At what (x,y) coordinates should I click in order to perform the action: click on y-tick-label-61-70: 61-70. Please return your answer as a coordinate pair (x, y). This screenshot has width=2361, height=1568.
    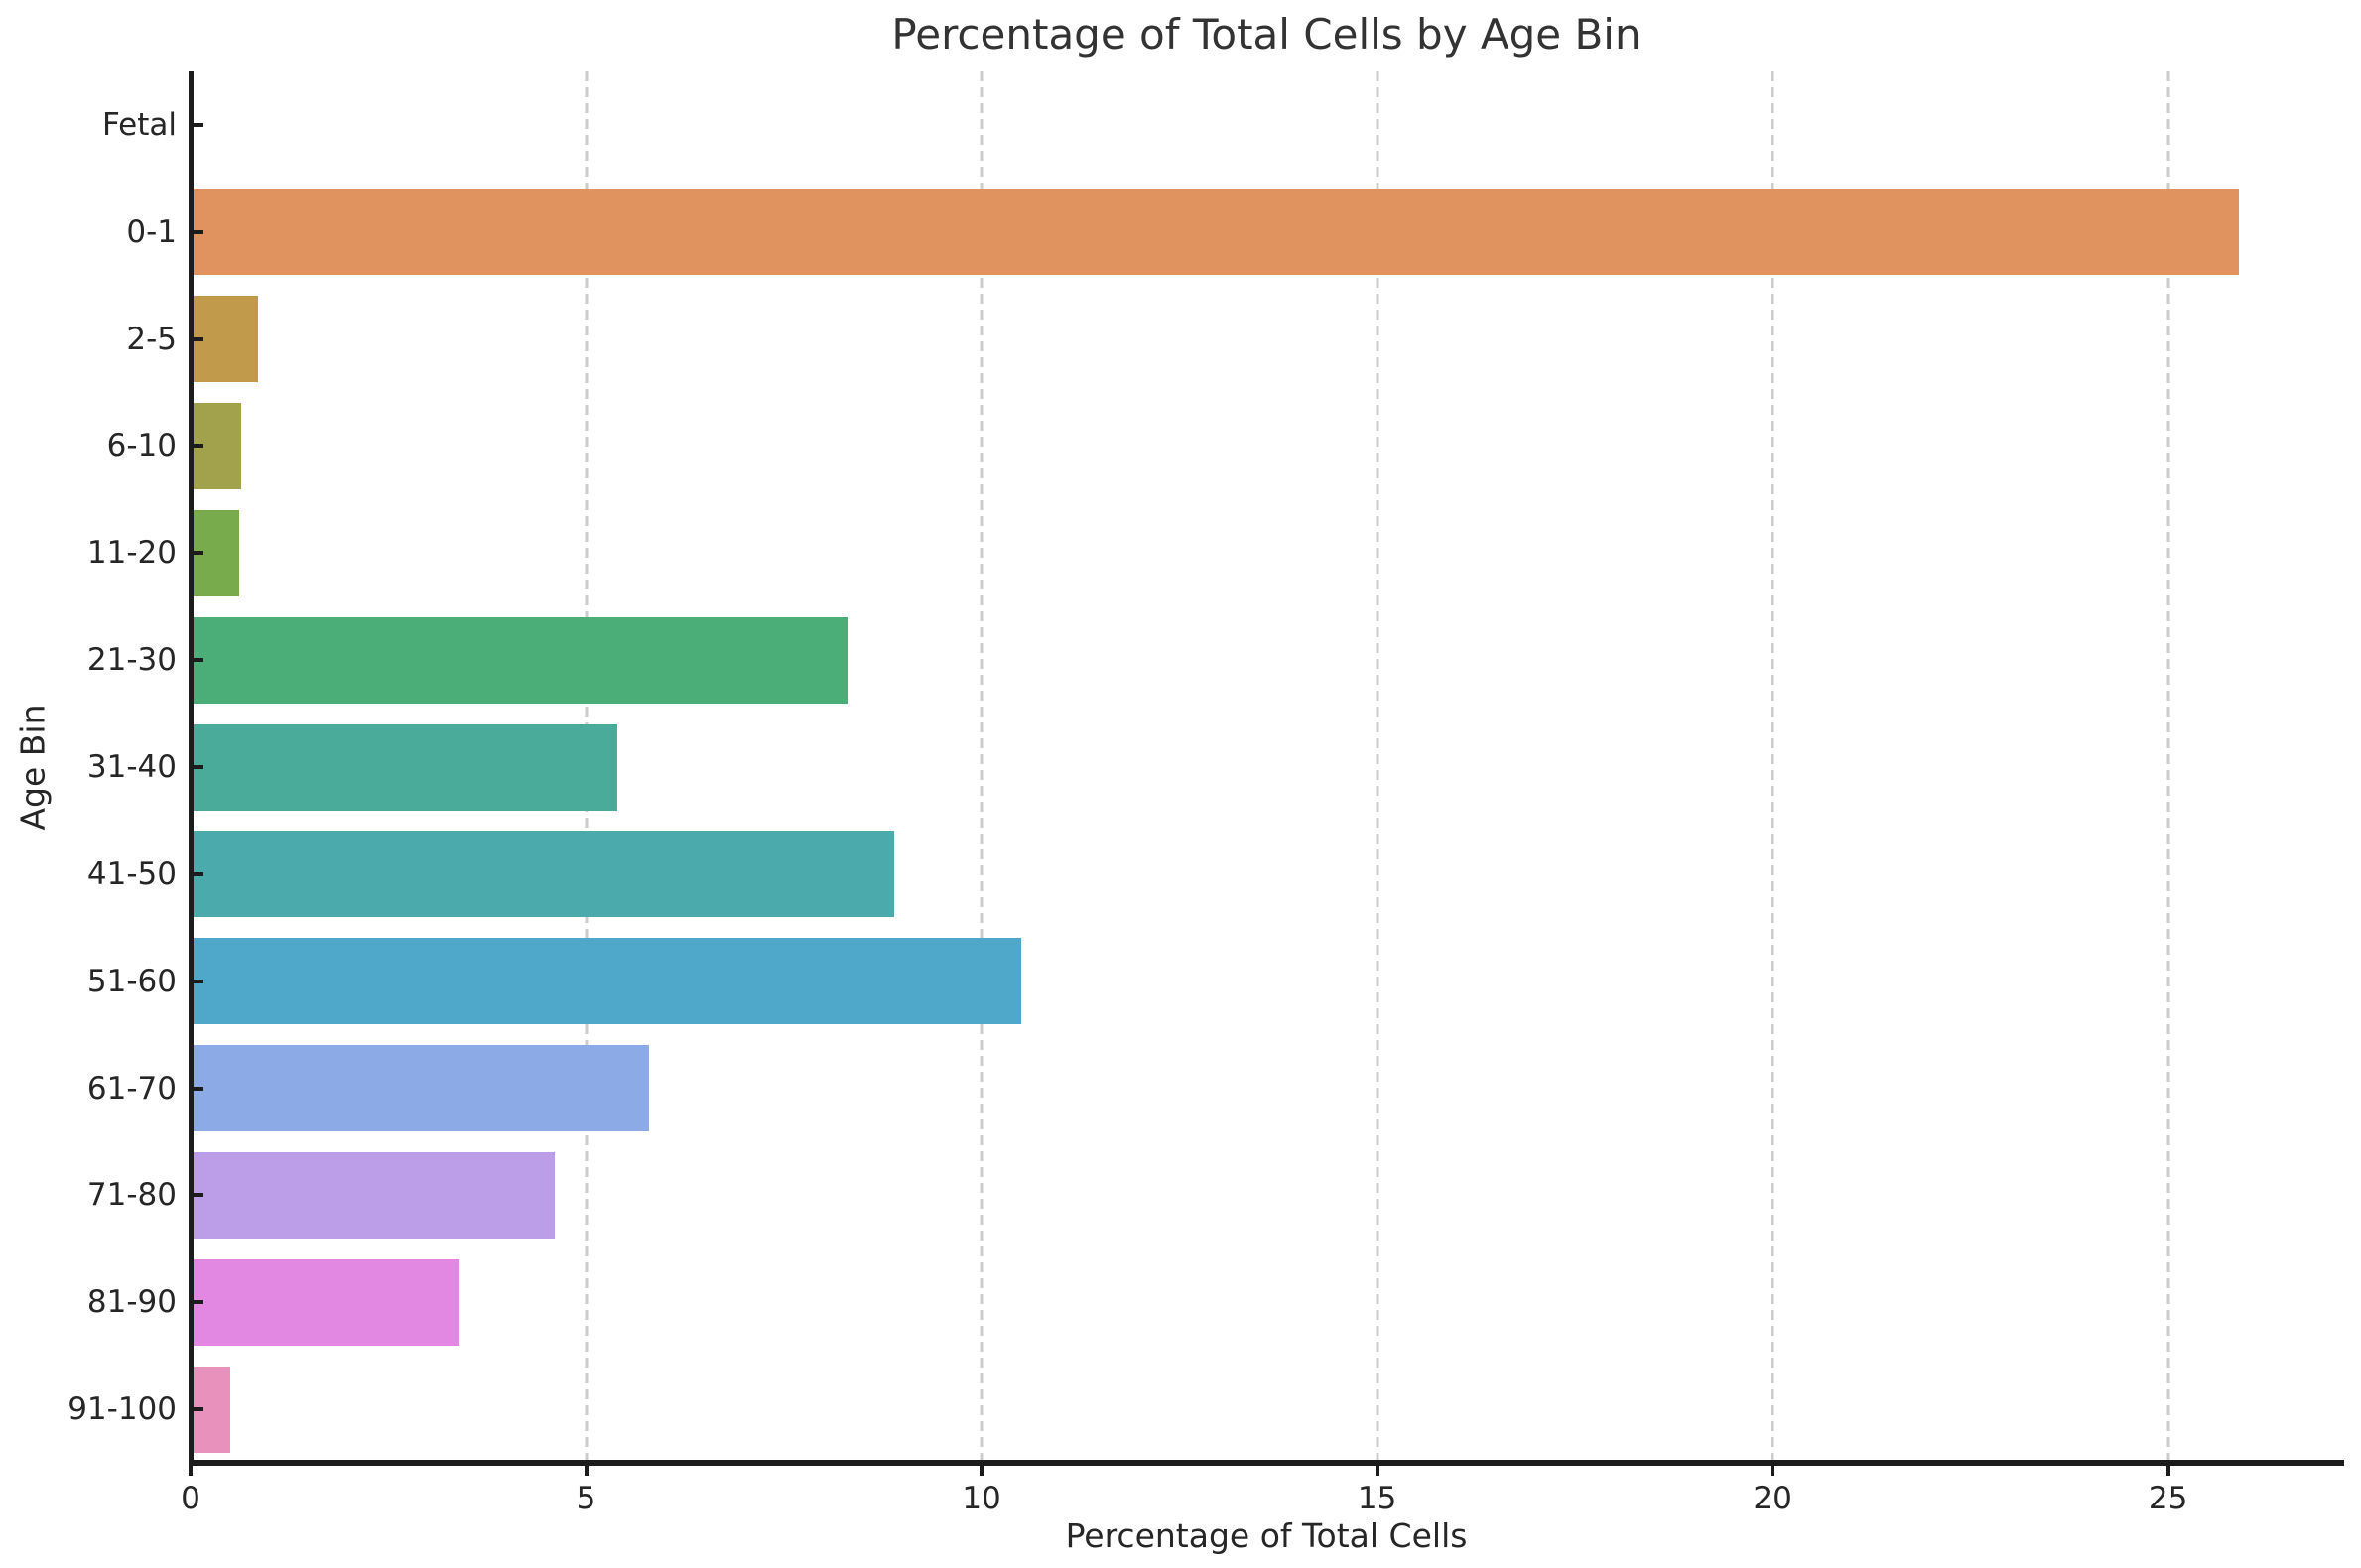
    Looking at the image, I should click on (131, 1088).